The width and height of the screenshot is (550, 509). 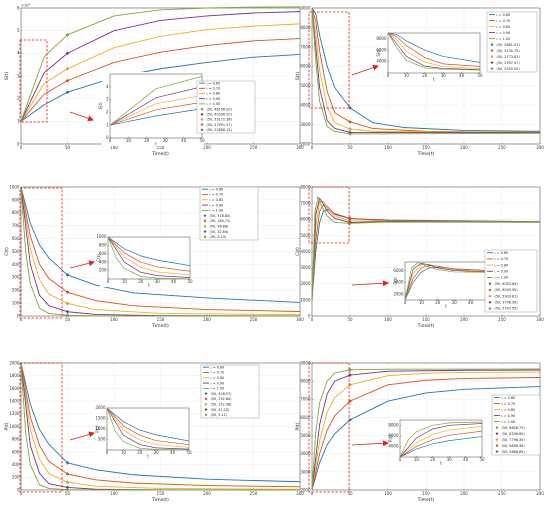 I want to click on y-axis-label: P(t), so click(x=7, y=426).